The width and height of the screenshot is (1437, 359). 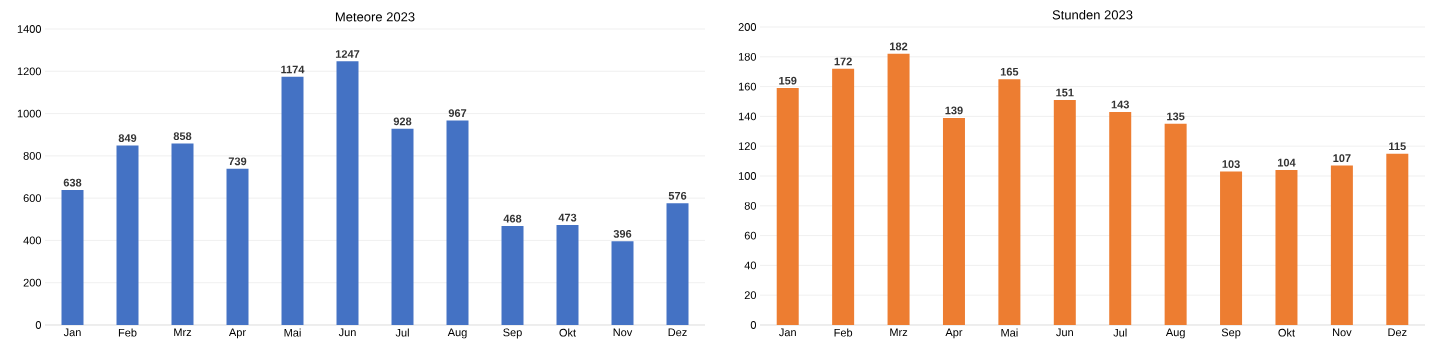 What do you see at coordinates (32, 240) in the screenshot?
I see `y-tick-label: 400` at bounding box center [32, 240].